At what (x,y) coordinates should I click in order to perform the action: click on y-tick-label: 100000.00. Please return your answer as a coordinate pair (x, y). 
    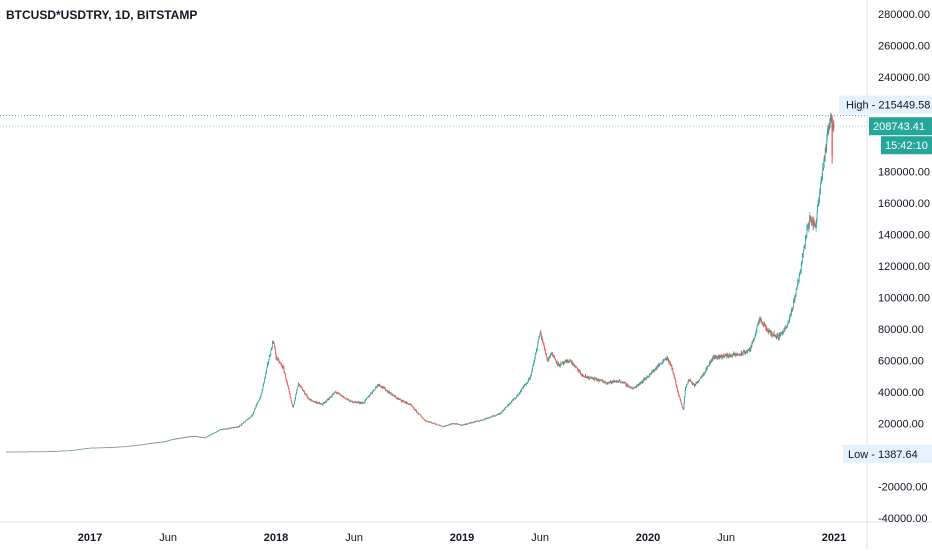
    Looking at the image, I should click on (904, 299).